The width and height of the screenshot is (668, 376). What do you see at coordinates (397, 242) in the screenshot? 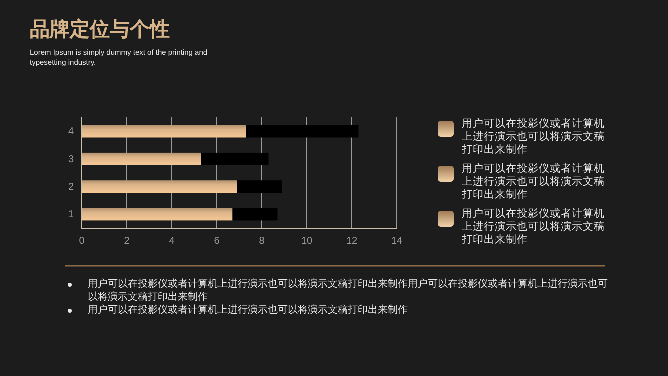
I see `x-tick-label: 14` at bounding box center [397, 242].